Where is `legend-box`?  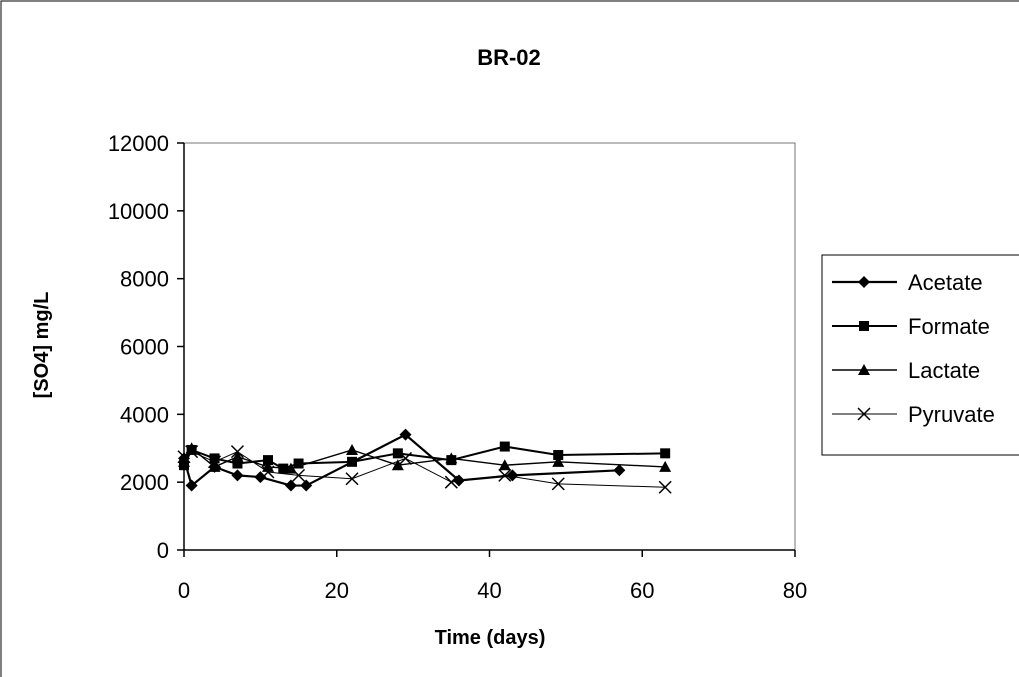 legend-box is located at coordinates (920, 355).